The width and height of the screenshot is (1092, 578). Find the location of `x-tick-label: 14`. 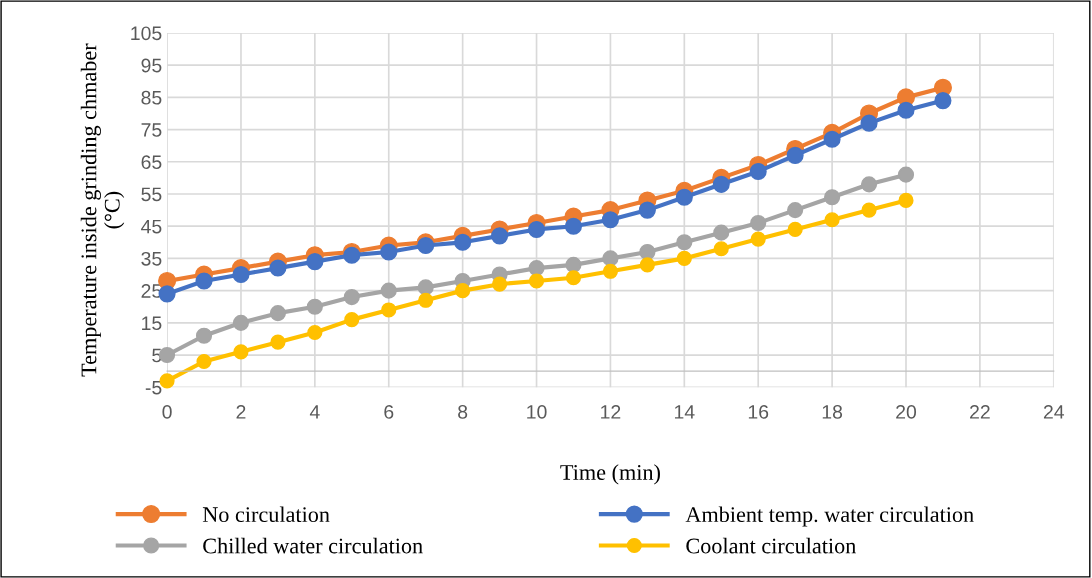

x-tick-label: 14 is located at coordinates (684, 412).